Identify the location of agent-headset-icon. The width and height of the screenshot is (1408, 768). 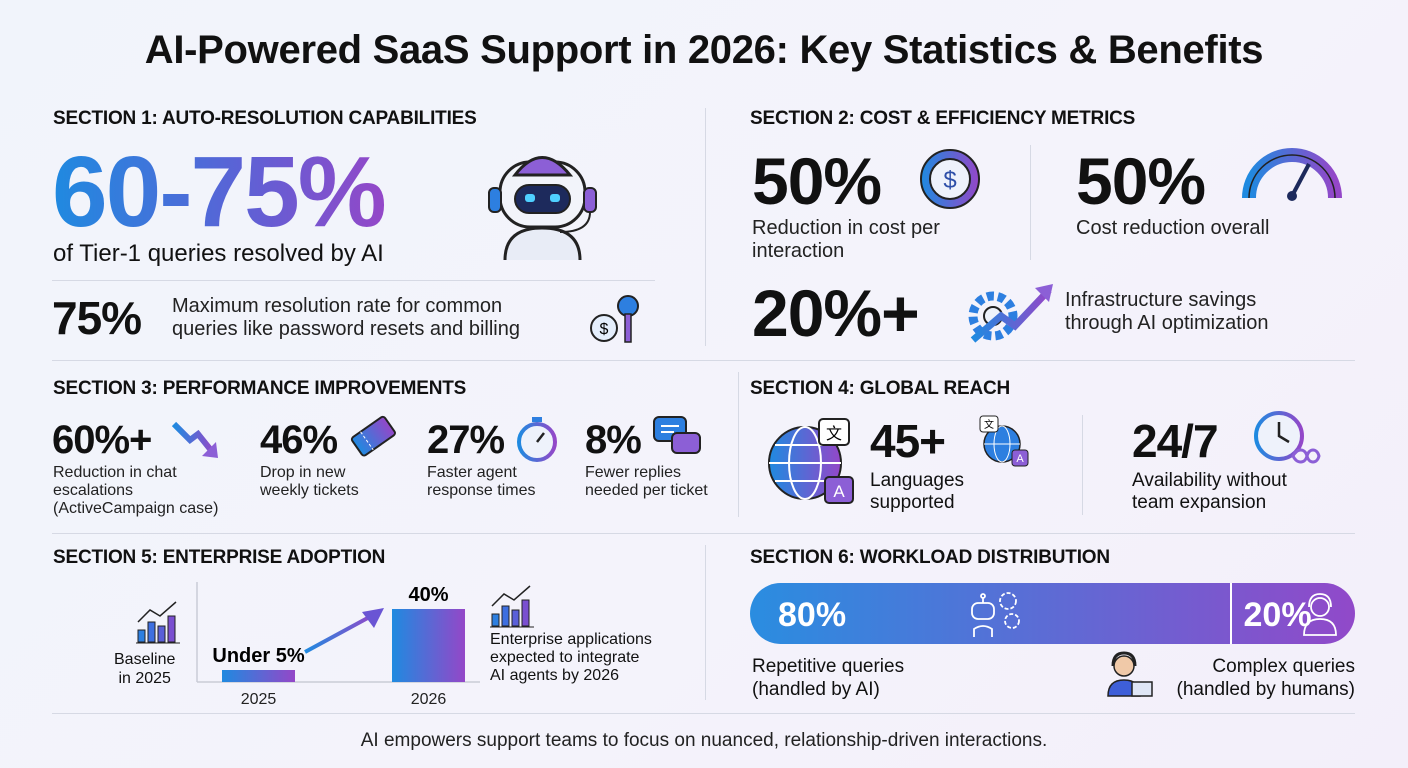
(1320, 614).